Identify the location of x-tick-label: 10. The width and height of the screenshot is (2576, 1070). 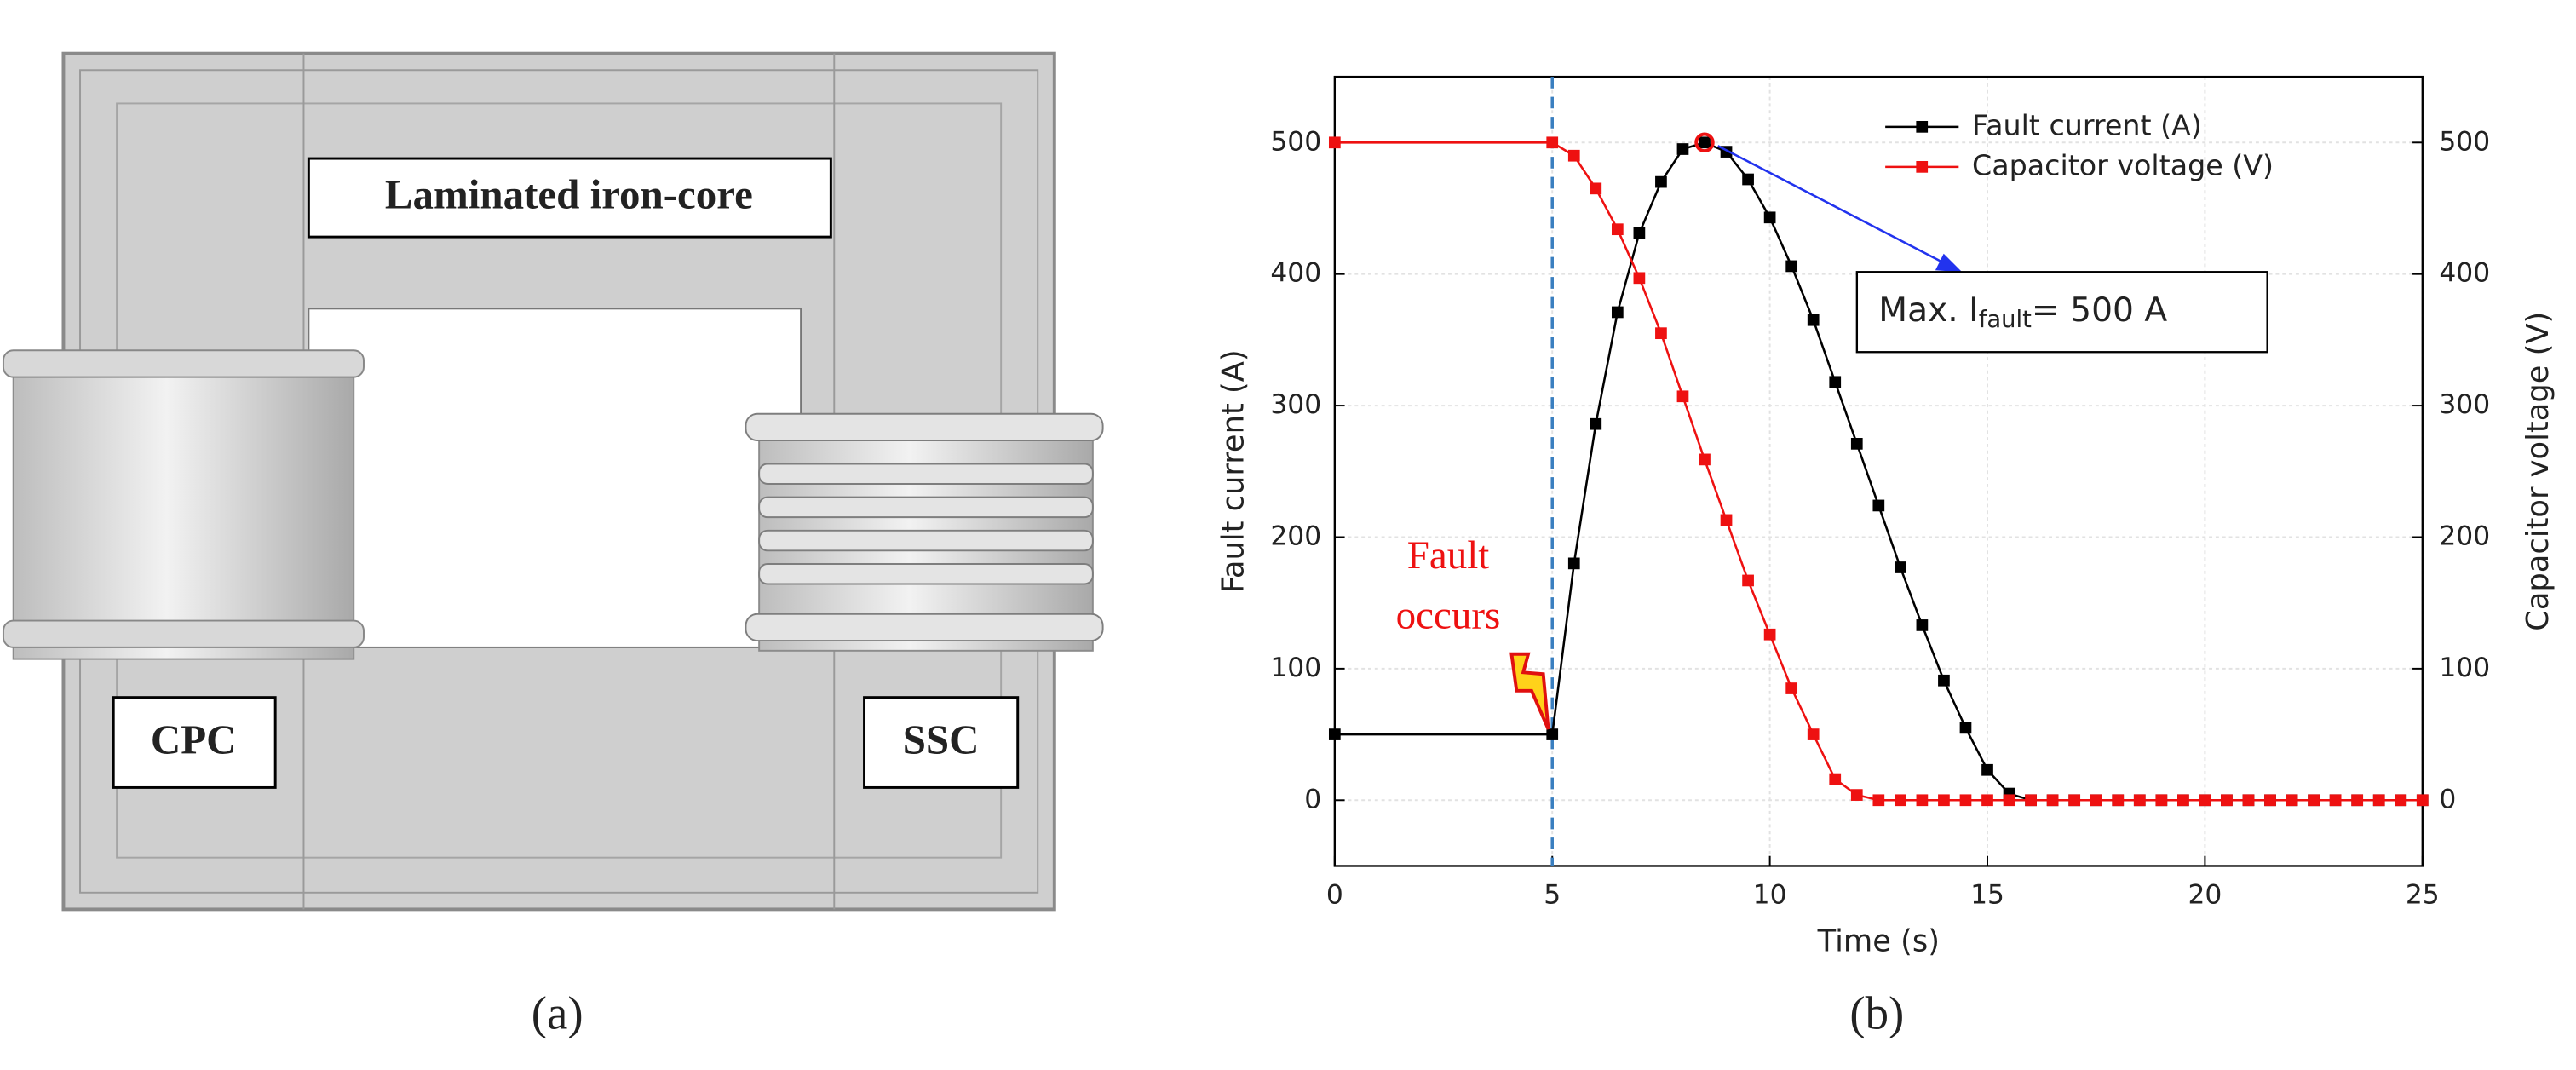
(1770, 896).